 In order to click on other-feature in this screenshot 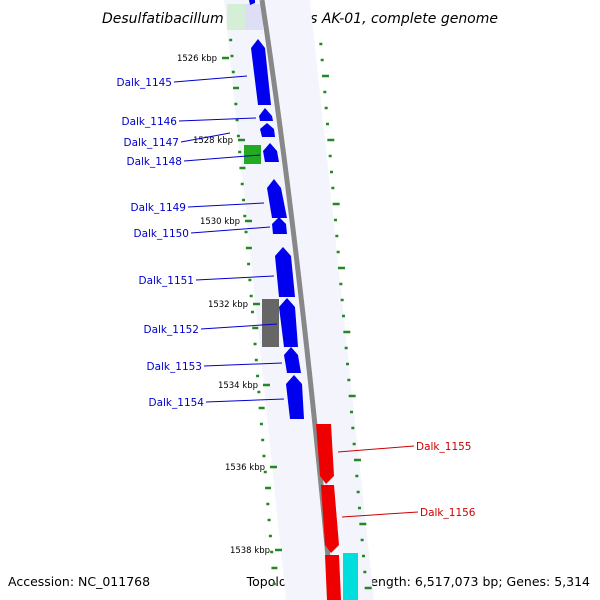, I will do `click(350, 576)`.